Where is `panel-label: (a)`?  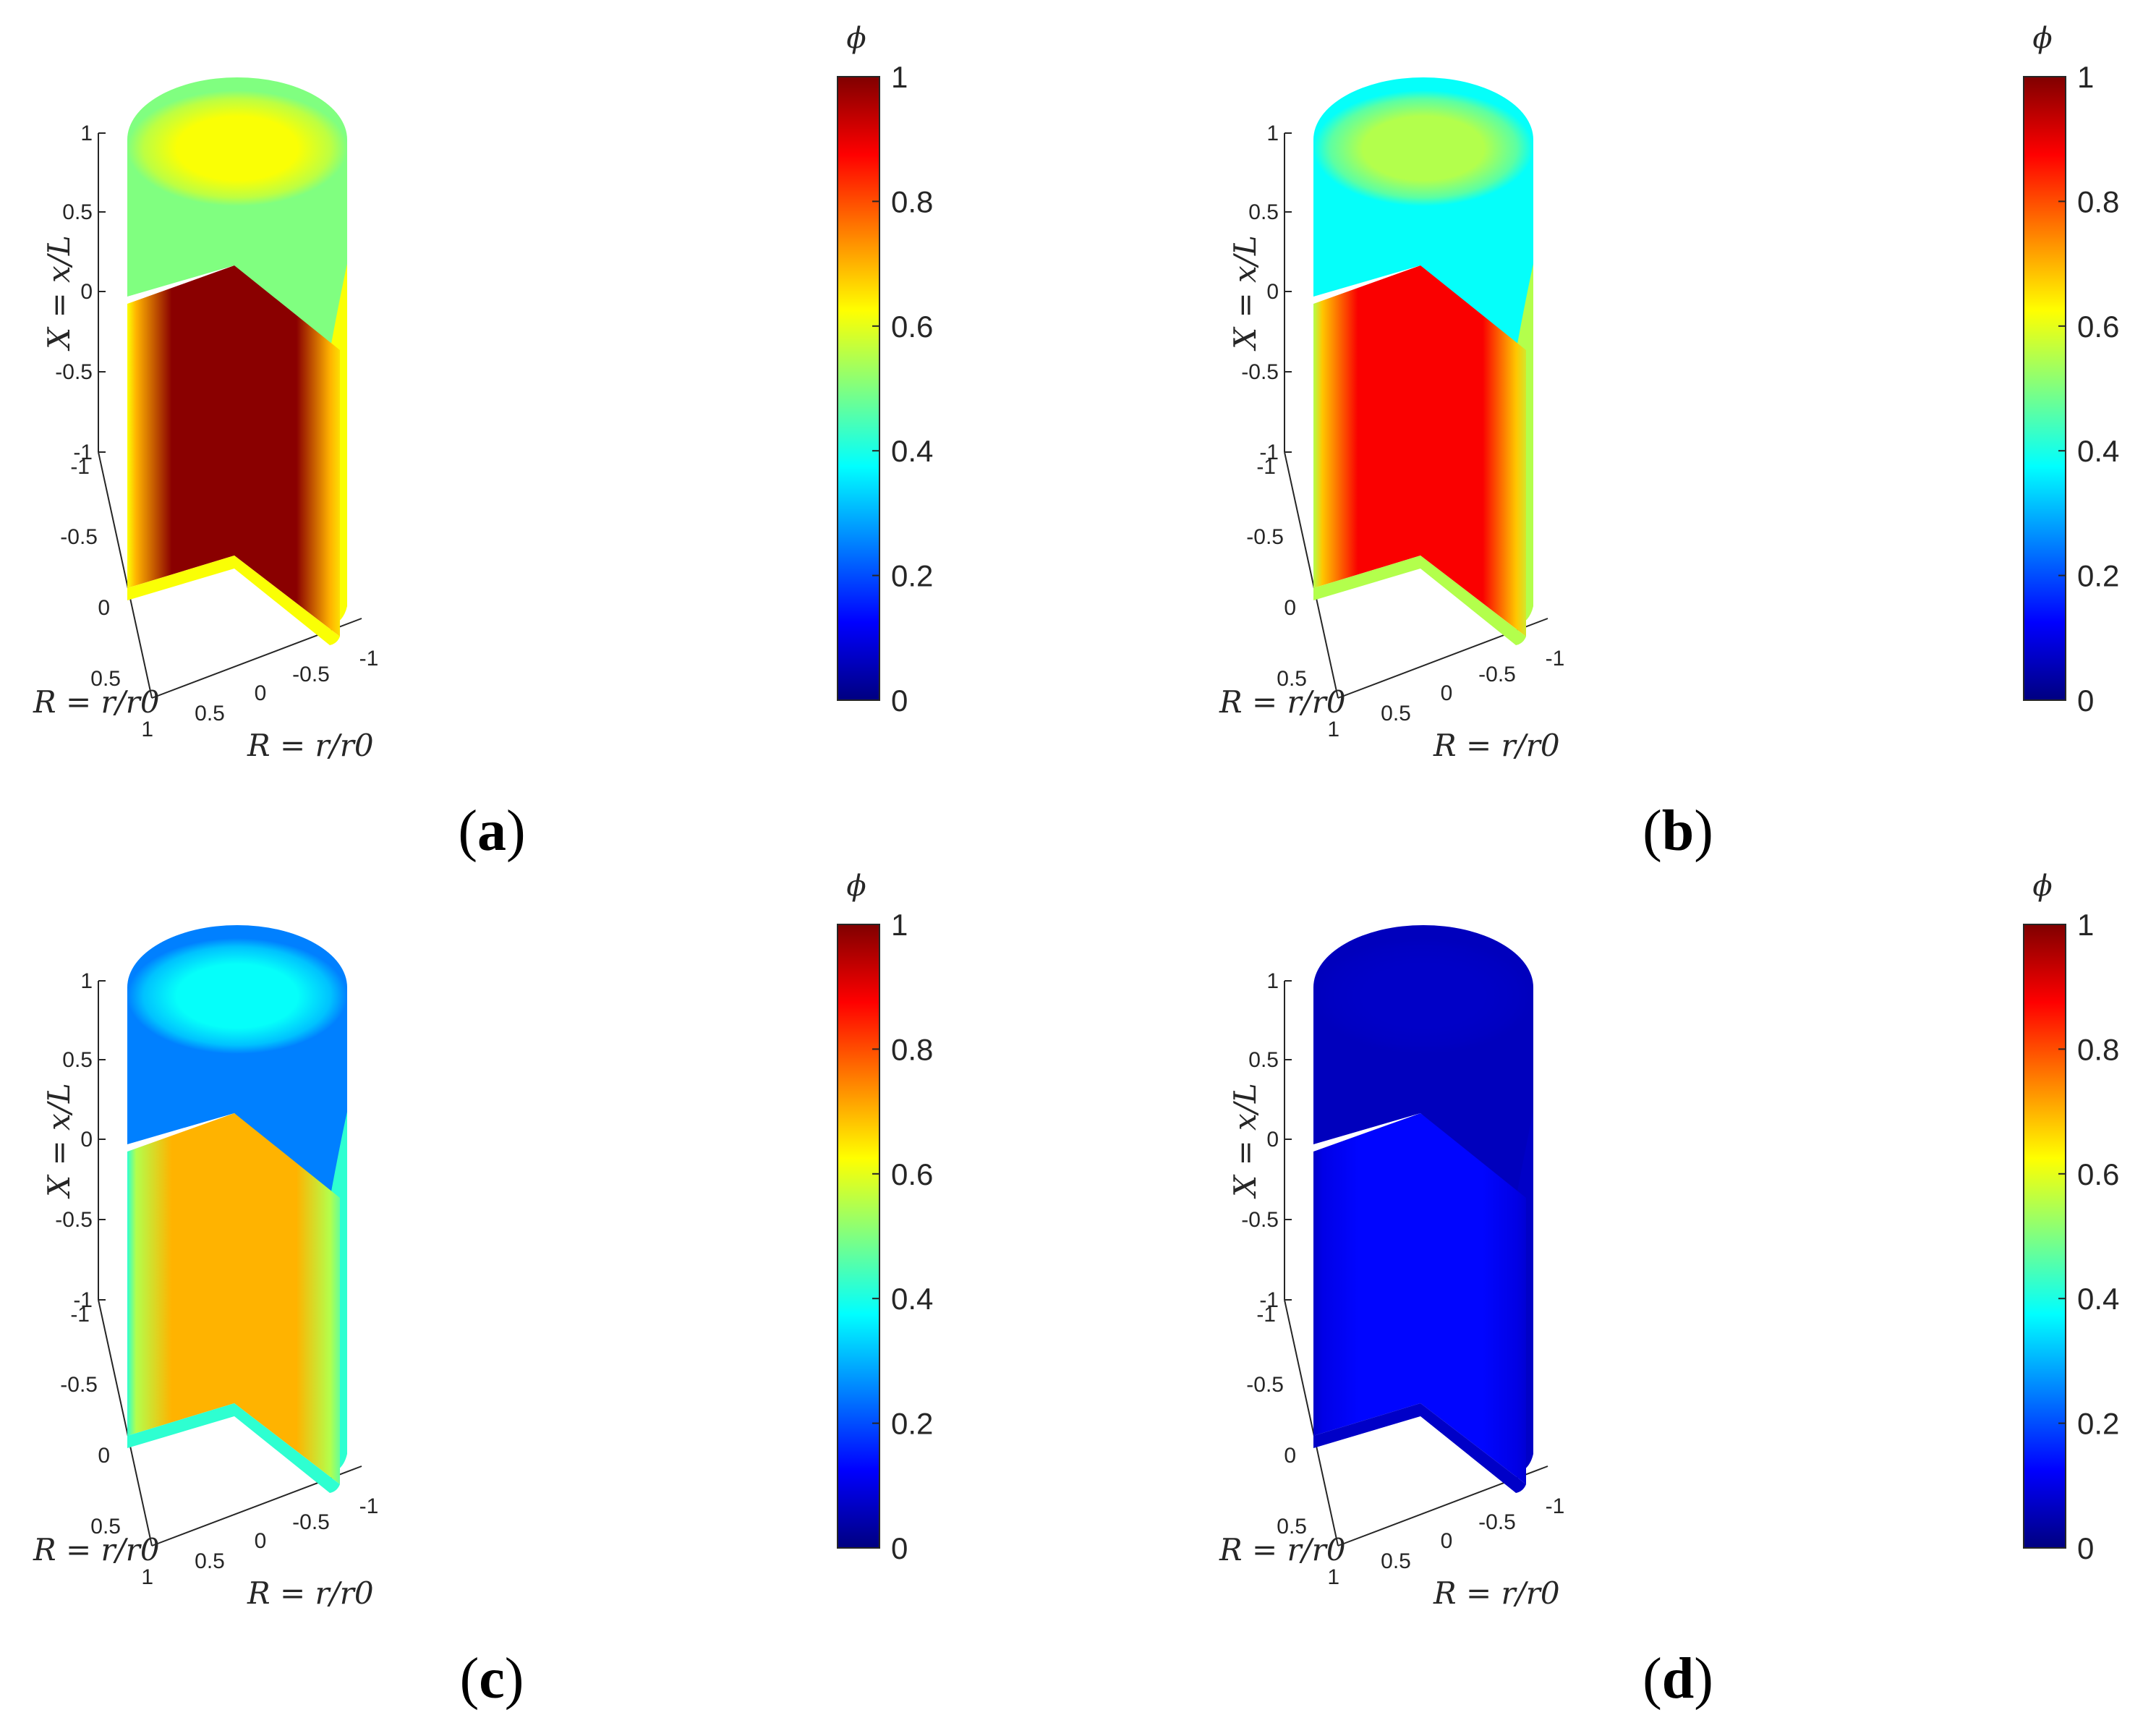 panel-label: (a) is located at coordinates (492, 831).